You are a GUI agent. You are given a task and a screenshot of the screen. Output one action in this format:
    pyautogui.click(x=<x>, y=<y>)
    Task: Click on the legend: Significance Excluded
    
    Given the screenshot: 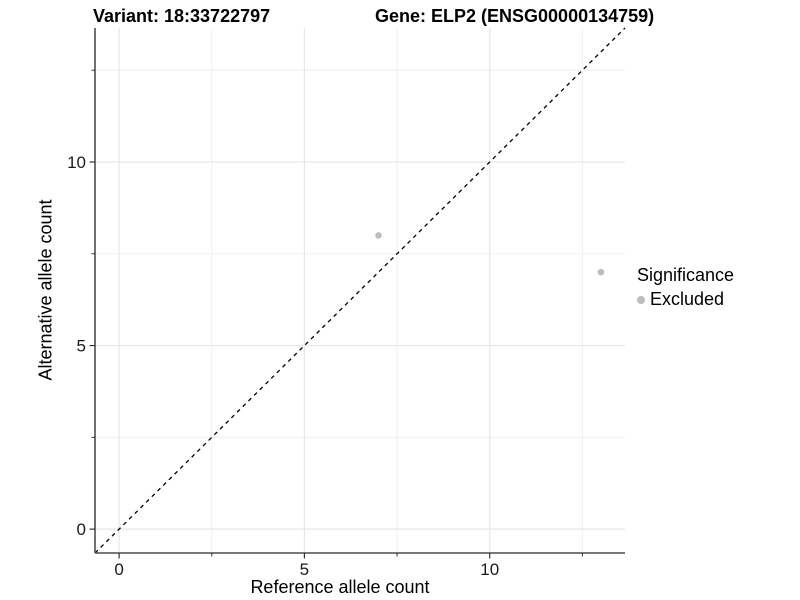 What is the action you would take?
    pyautogui.click(x=685, y=287)
    